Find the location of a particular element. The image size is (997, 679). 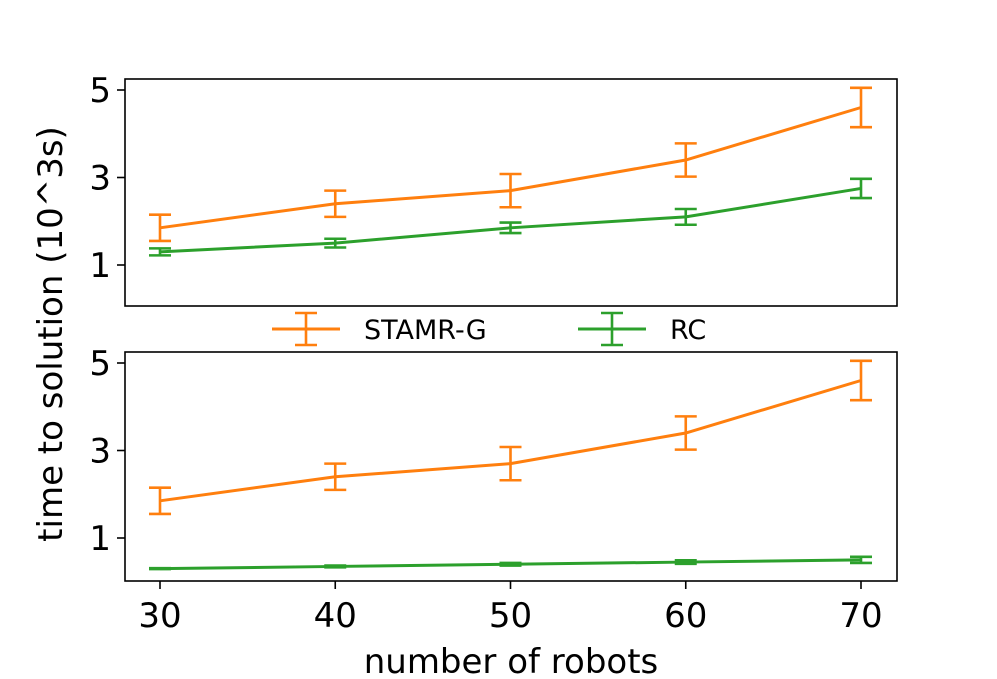

legend-entry: RC is located at coordinates (642, 329).